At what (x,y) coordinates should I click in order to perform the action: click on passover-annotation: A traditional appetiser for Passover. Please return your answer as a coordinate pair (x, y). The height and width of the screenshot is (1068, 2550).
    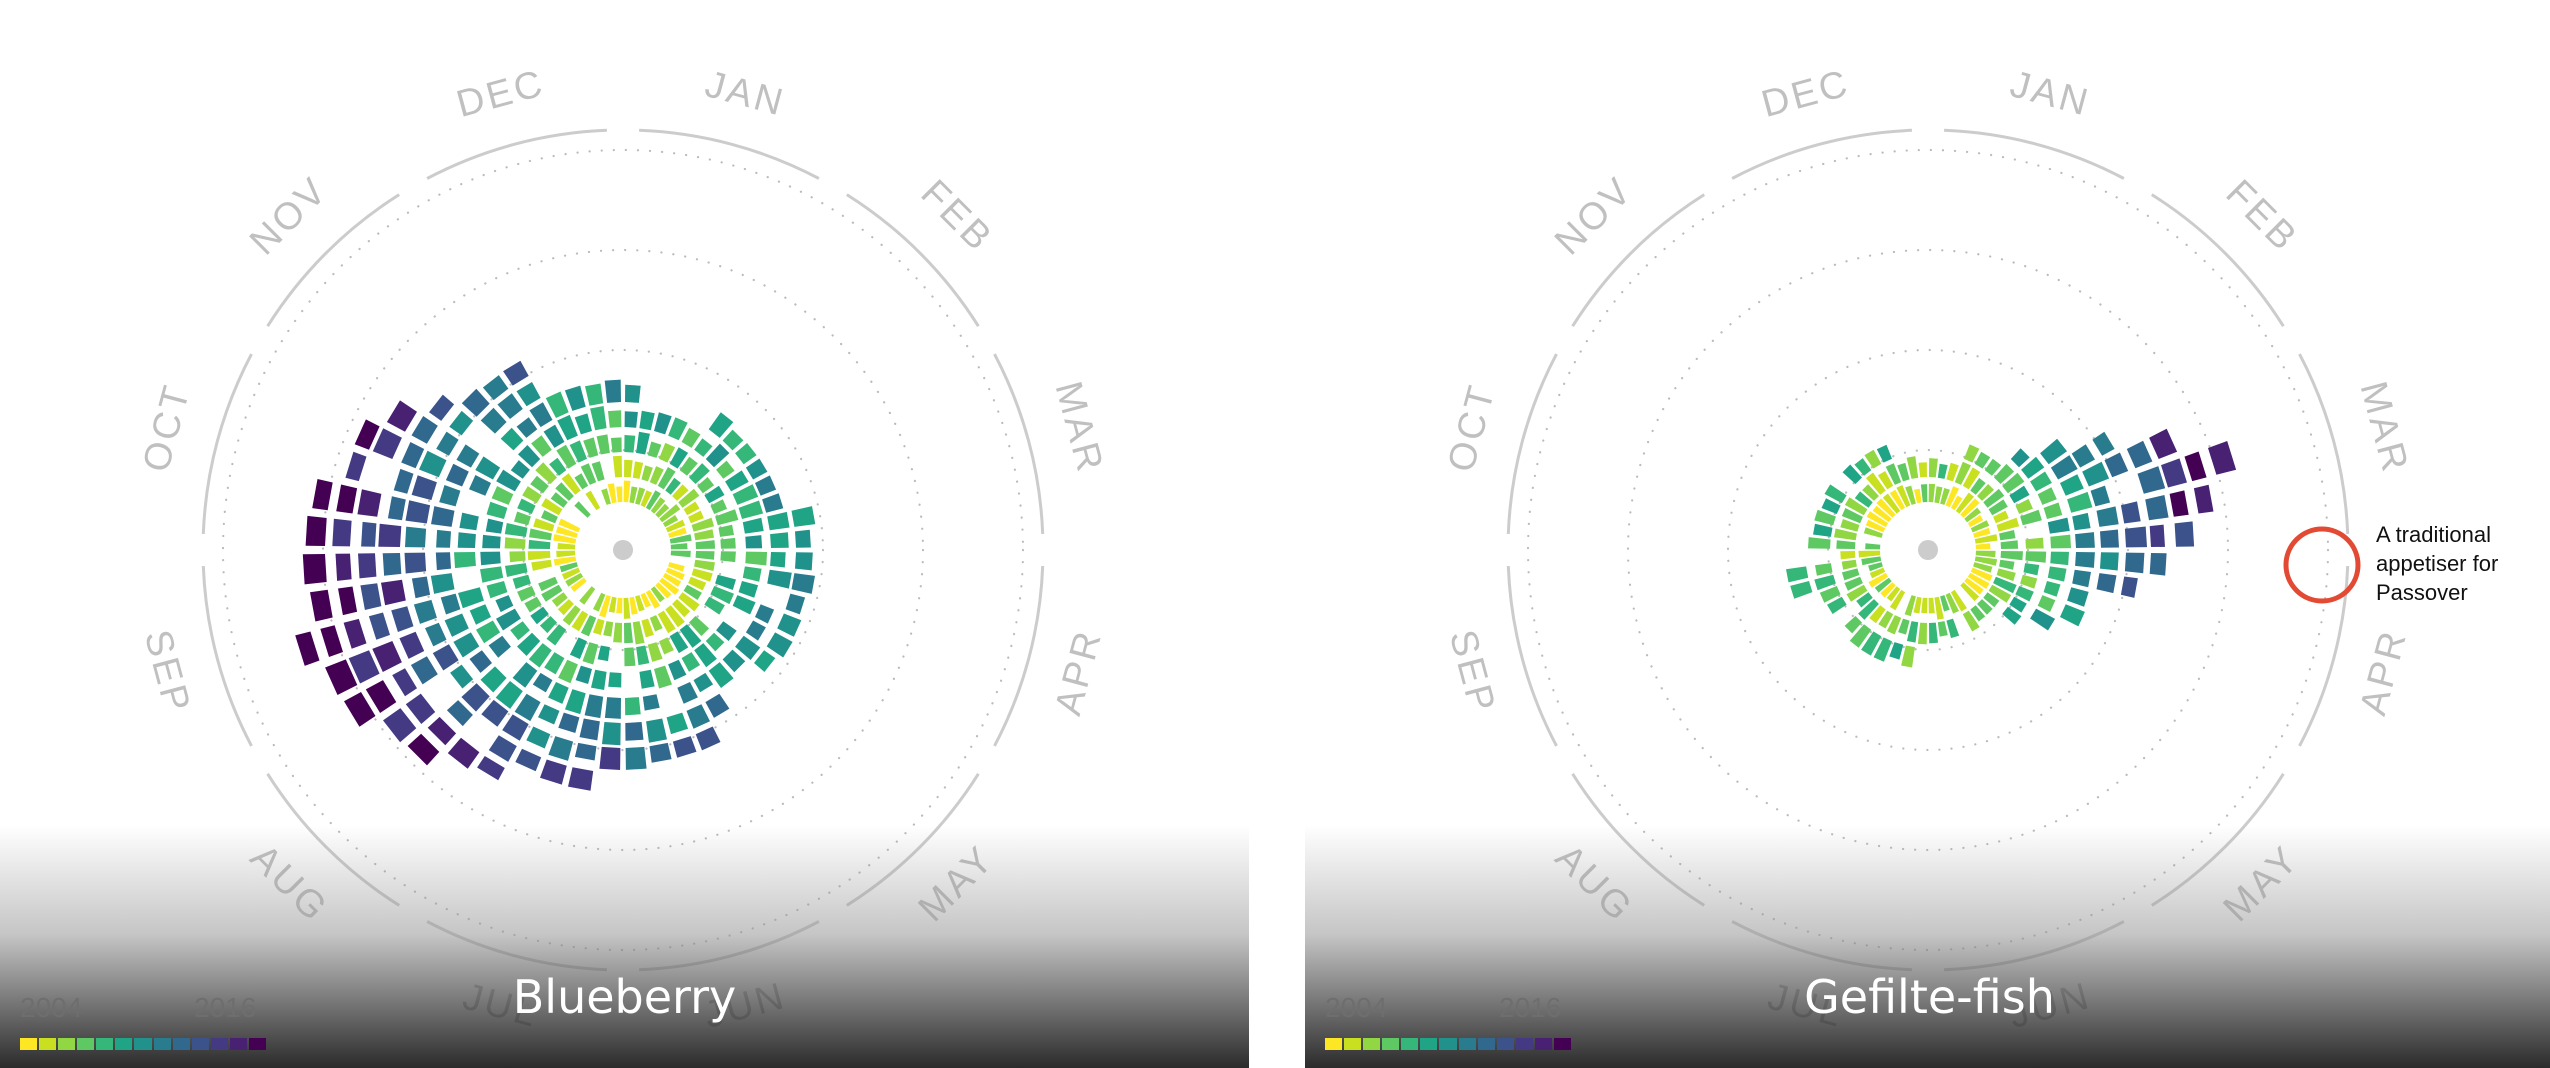
    Looking at the image, I should click on (2437, 563).